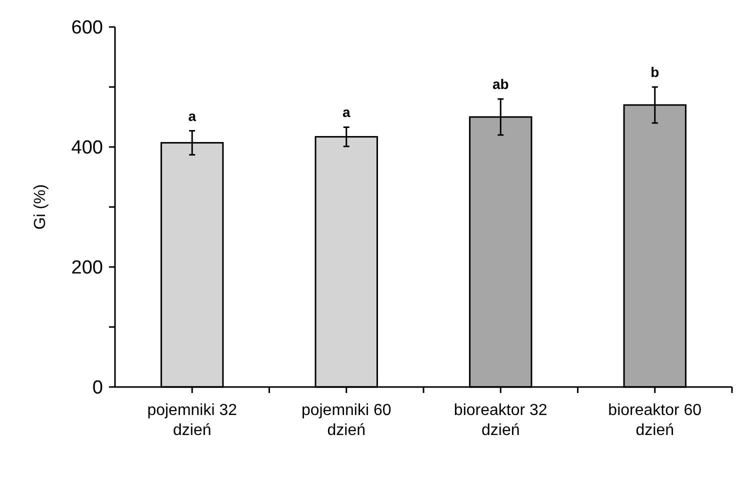 The height and width of the screenshot is (482, 746). Describe the element at coordinates (501, 420) in the screenshot. I see `x-tick-label: bioreaktor 32 dzień` at that location.